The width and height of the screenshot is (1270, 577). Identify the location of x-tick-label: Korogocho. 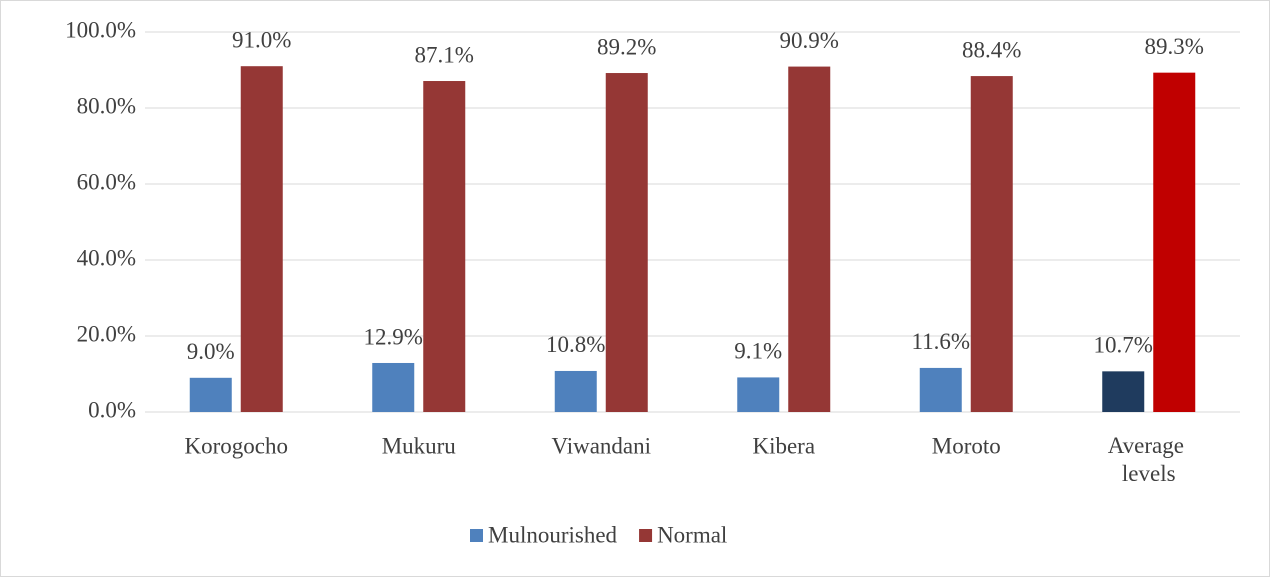
(236, 445).